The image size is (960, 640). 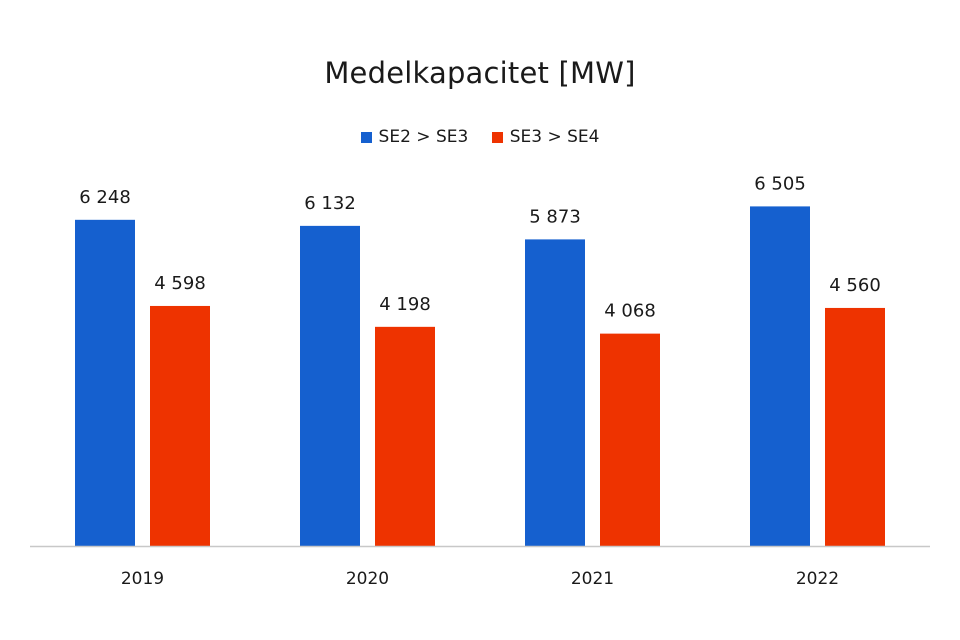 I want to click on data-label-series-1-2022: 6 505, so click(x=780, y=183).